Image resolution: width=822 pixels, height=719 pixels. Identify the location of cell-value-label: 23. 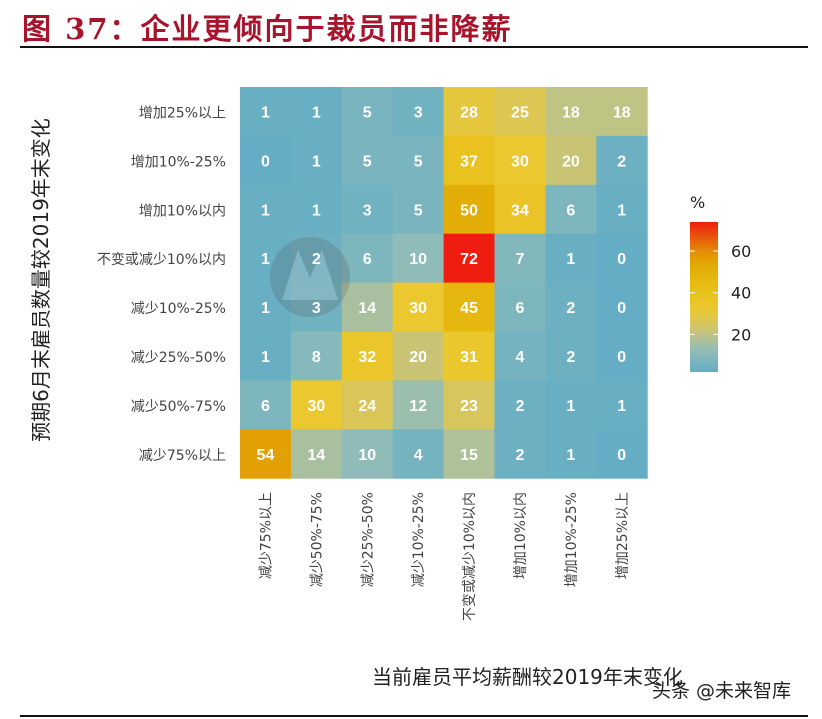
(469, 406).